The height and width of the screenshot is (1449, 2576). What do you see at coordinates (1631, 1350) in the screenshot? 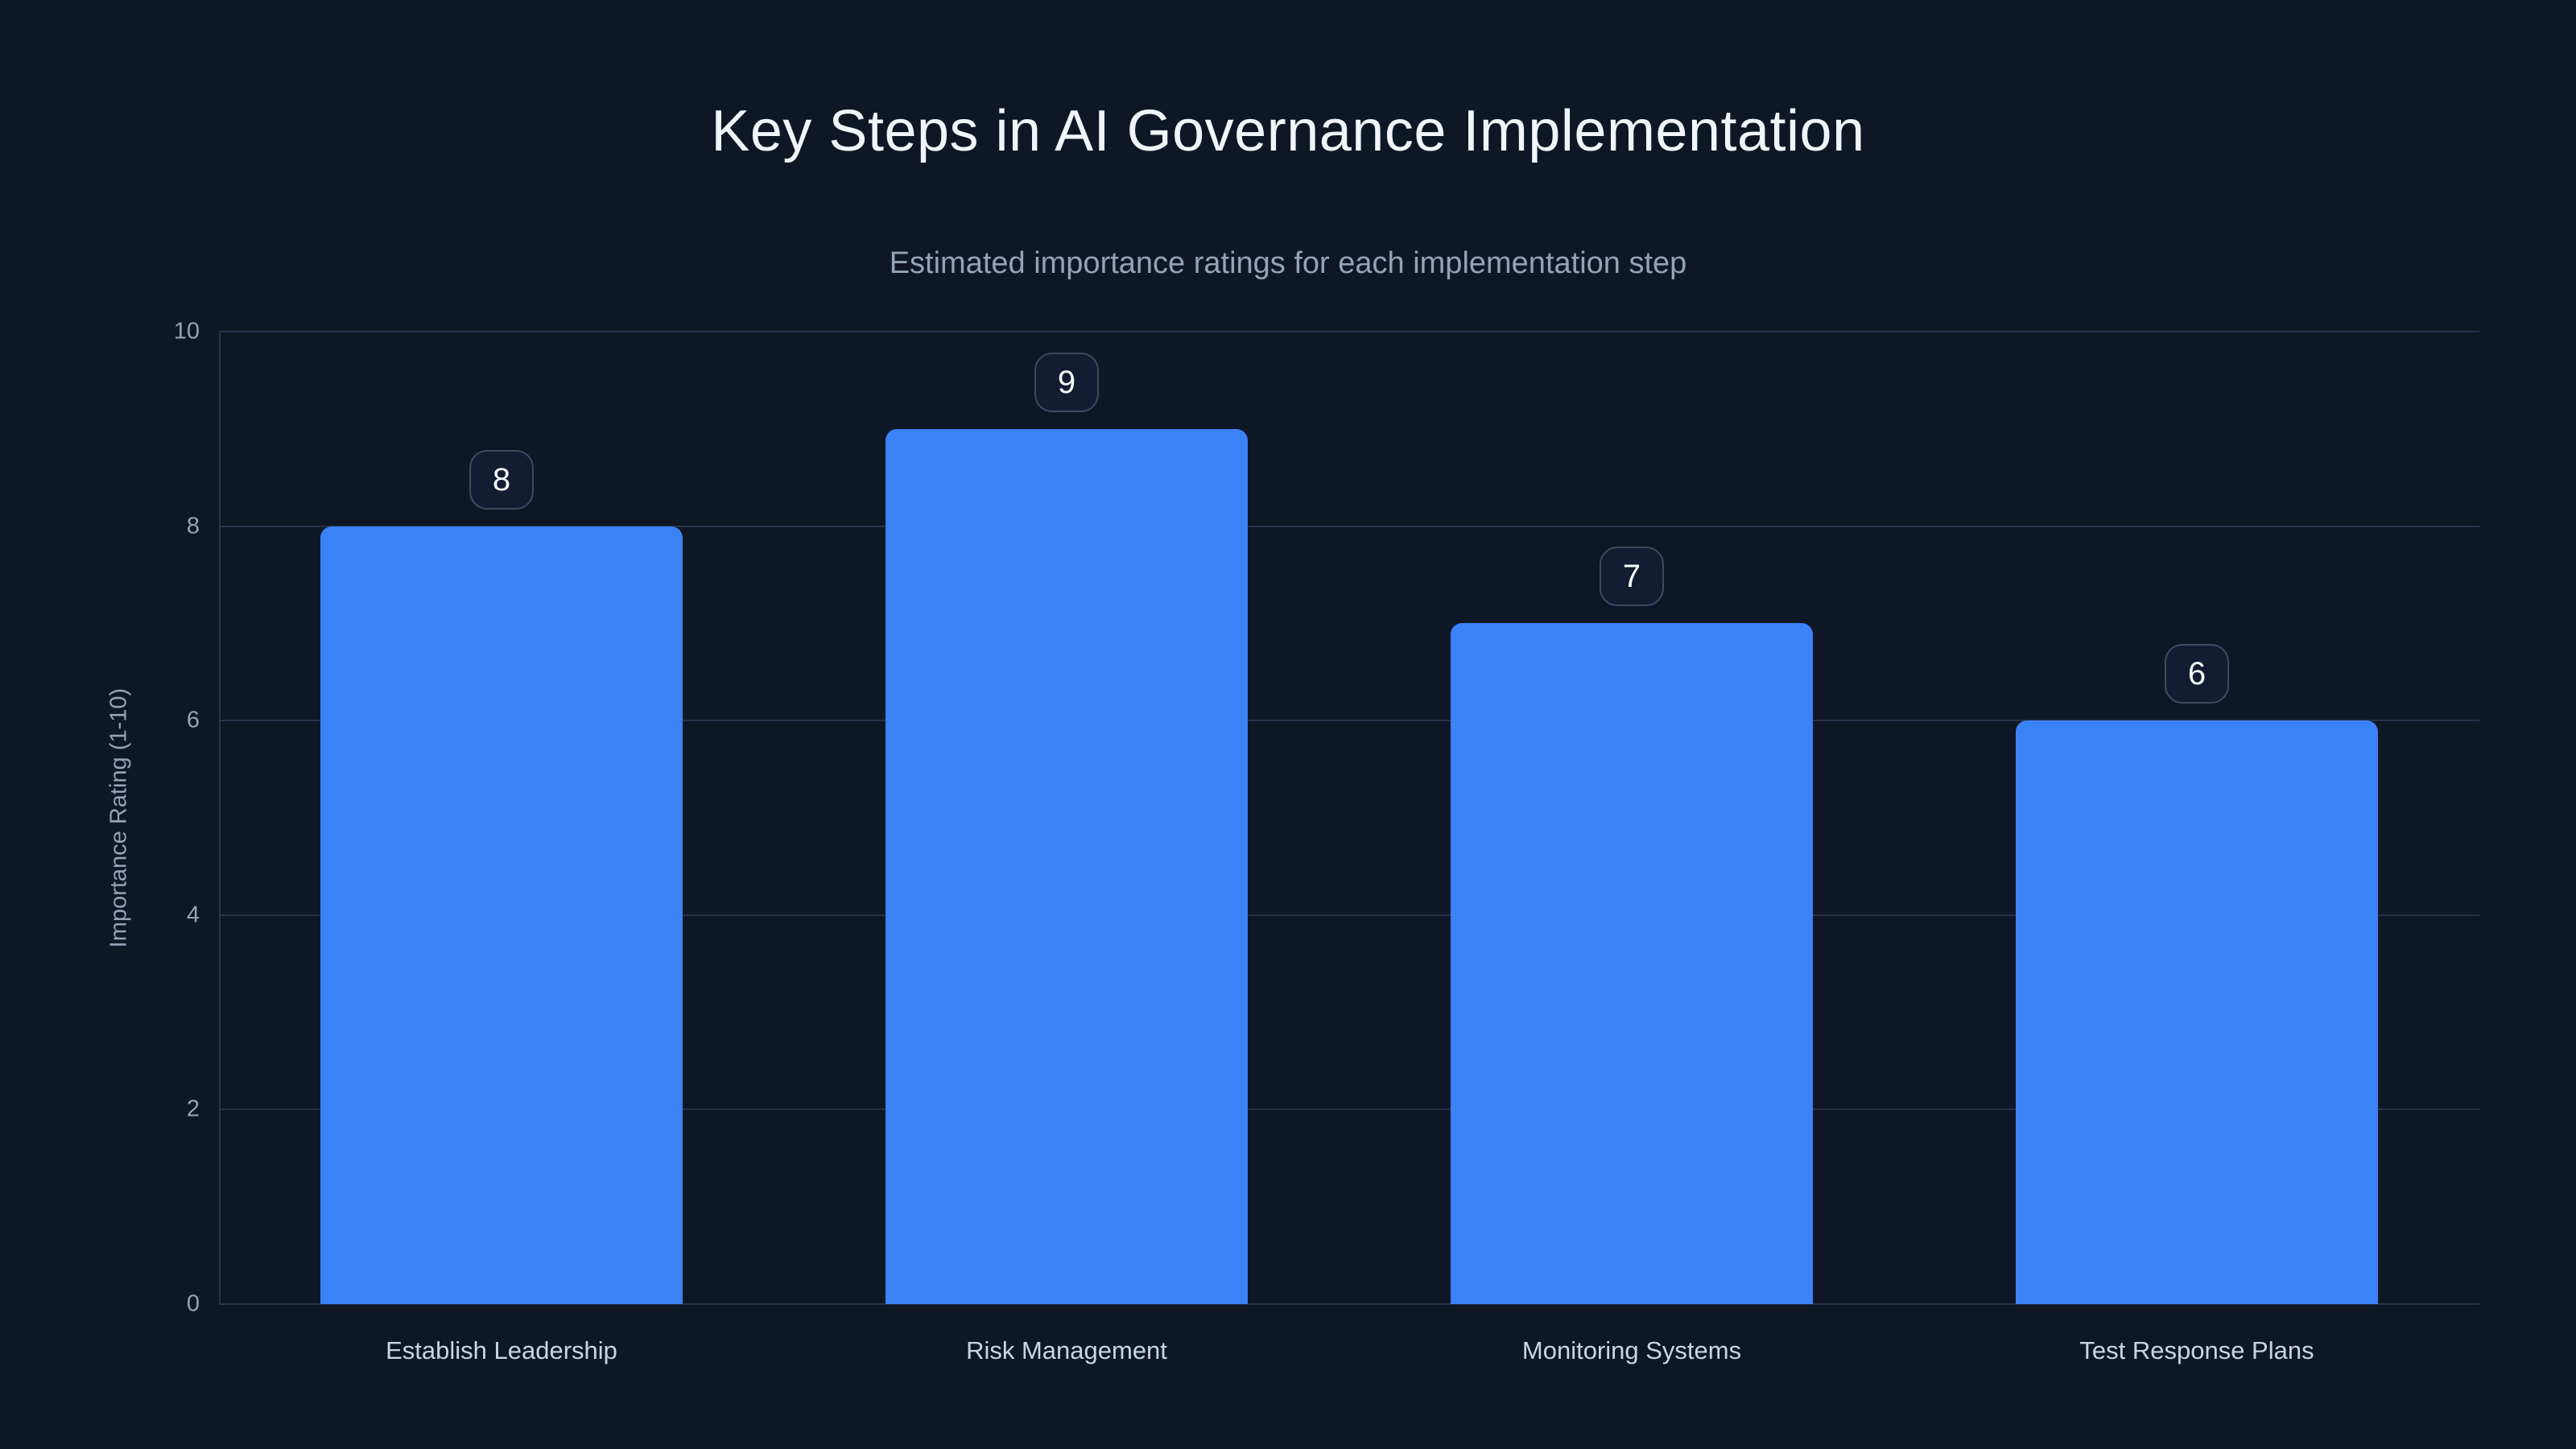
I see `x-axis-label: Monitoring Systems` at bounding box center [1631, 1350].